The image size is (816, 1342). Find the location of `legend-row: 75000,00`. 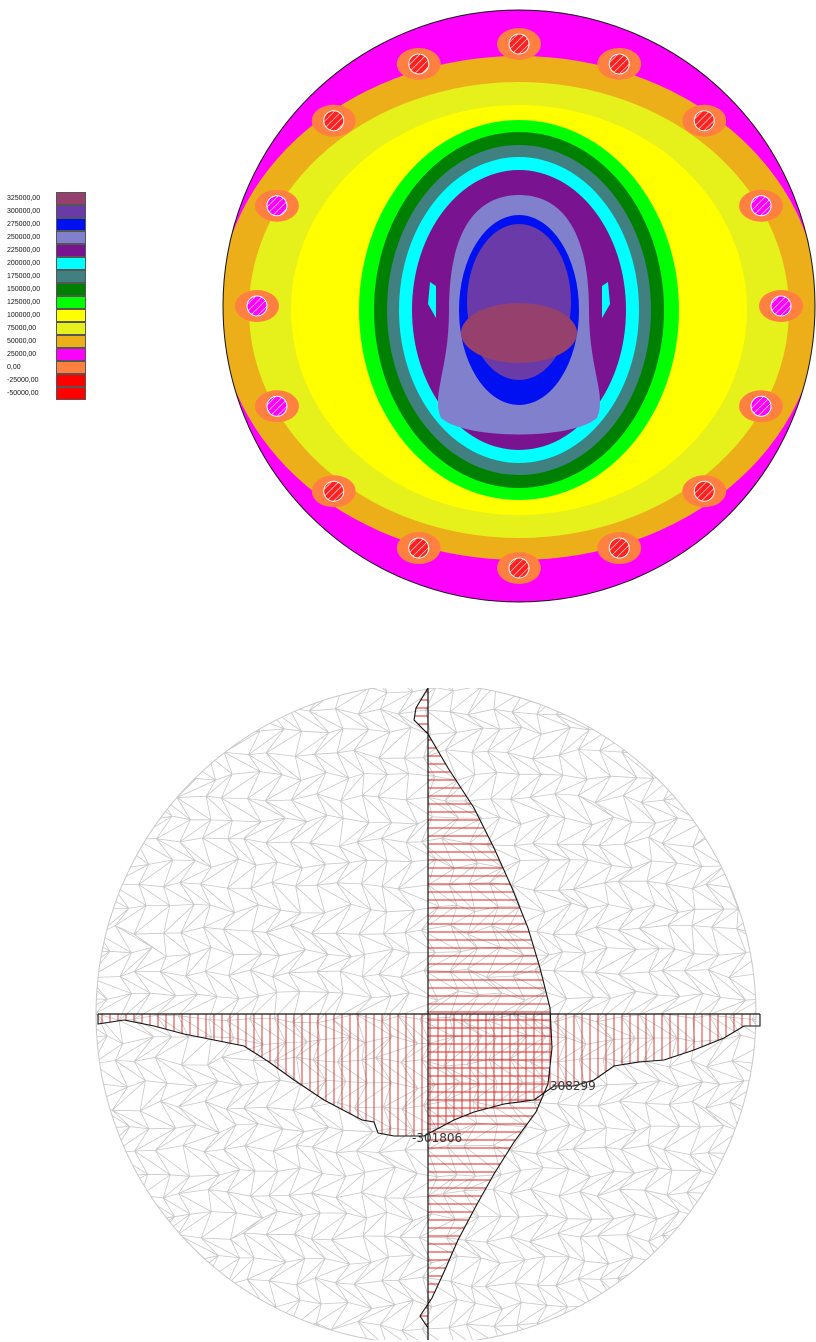

legend-row: 75000,00 is located at coordinates (43, 328).